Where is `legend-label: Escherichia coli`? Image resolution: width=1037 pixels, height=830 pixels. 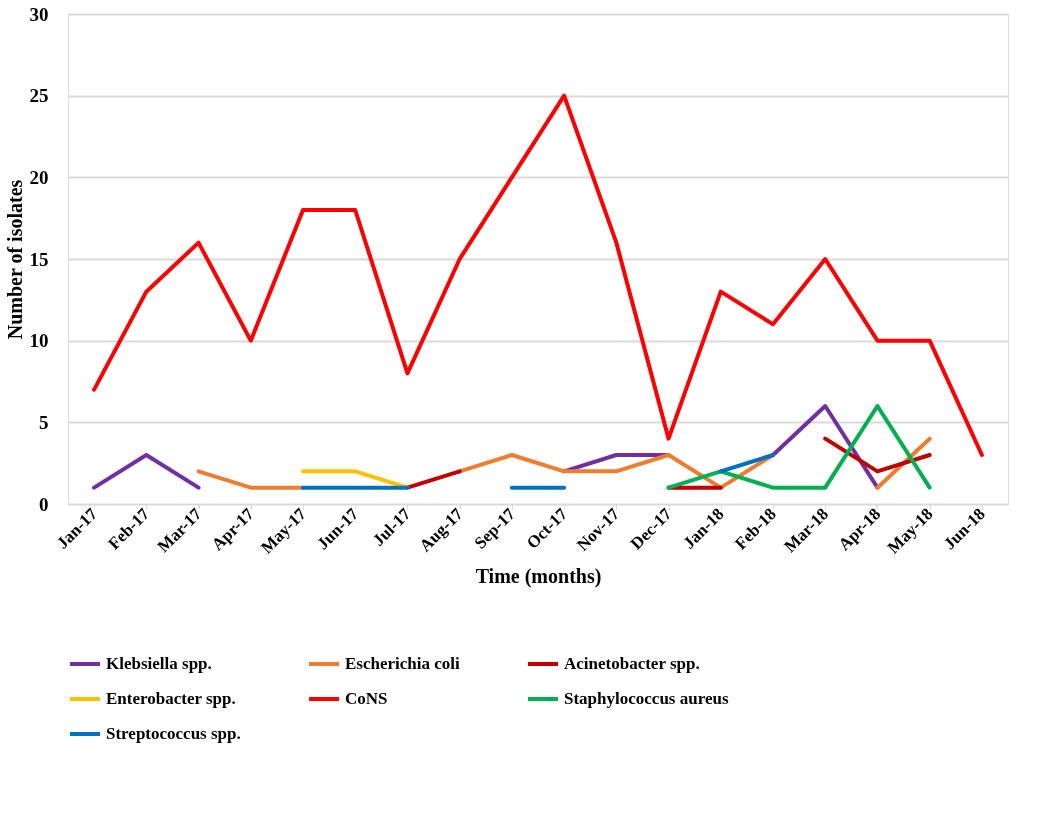
legend-label: Escherichia coli is located at coordinates (403, 663).